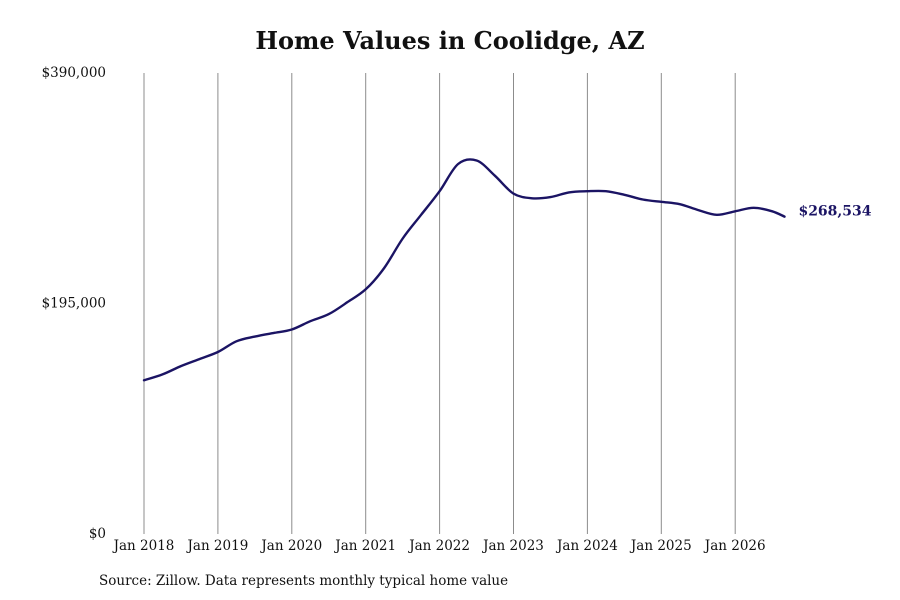  What do you see at coordinates (364, 546) in the screenshot?
I see `x-tick-label: Jan 2021` at bounding box center [364, 546].